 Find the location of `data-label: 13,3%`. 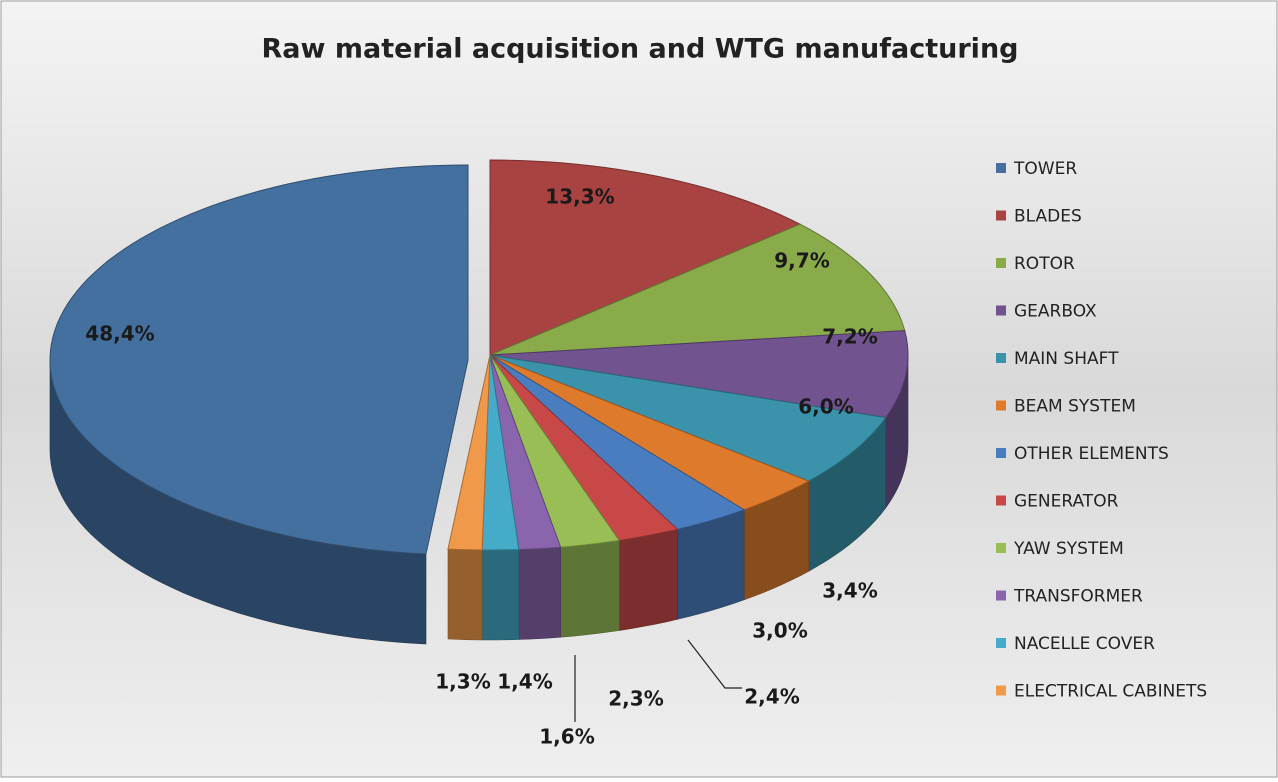

data-label: 13,3% is located at coordinates (579, 197).